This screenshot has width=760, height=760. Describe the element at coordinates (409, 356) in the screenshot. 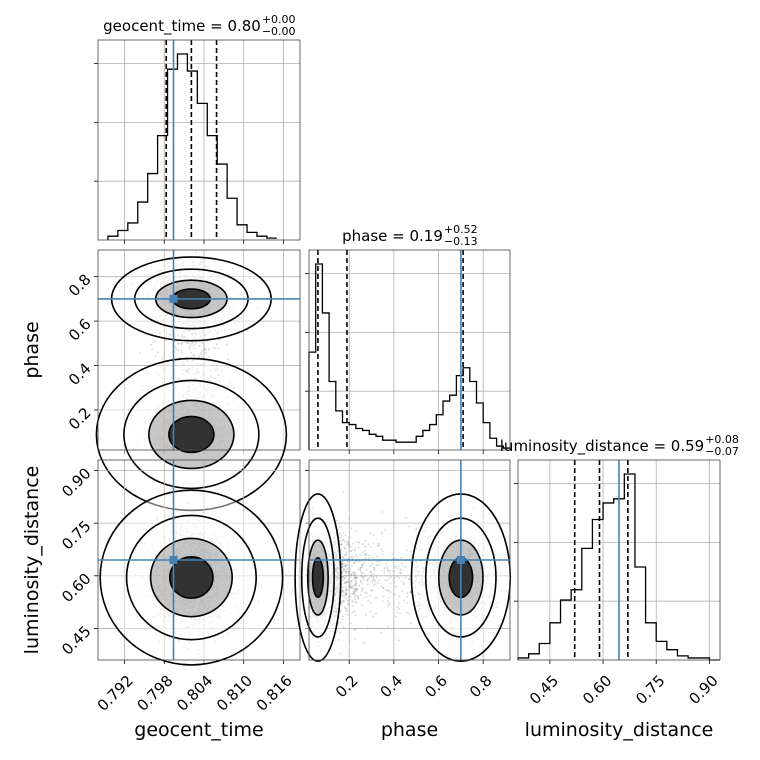

I see `hist-step-phase` at that location.